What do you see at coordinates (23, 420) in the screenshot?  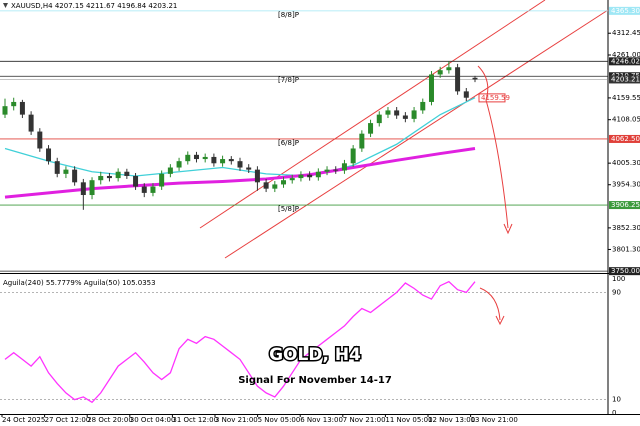 I see `x-tick-label: 24 Oct 2025` at bounding box center [23, 420].